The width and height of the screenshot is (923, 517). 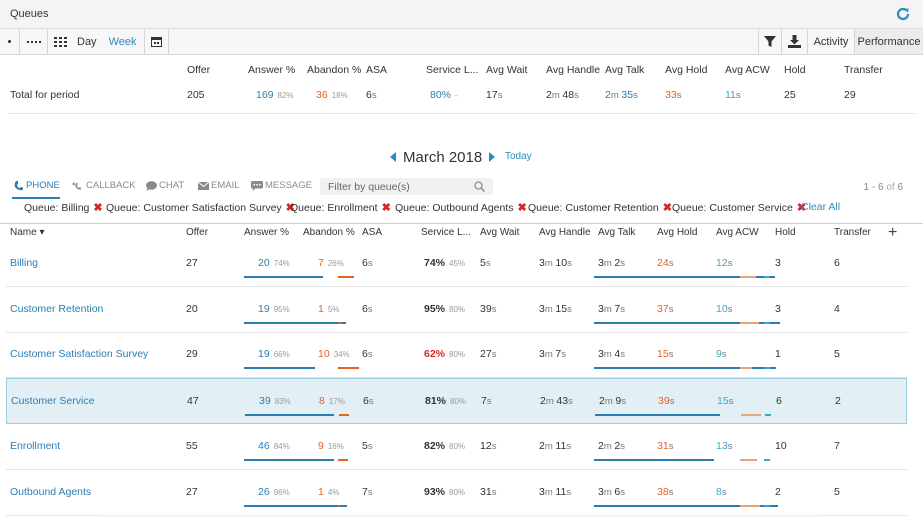 I want to click on queue-name-link: Customer Service, so click(x=53, y=401).